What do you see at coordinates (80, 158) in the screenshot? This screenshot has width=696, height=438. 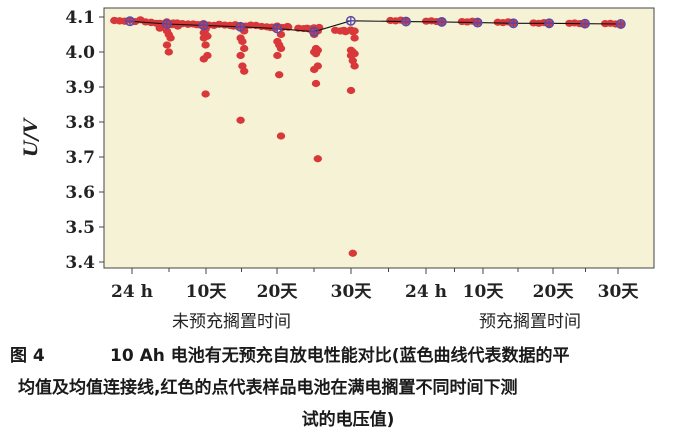 I see `y-tick-label: 3.7` at bounding box center [80, 158].